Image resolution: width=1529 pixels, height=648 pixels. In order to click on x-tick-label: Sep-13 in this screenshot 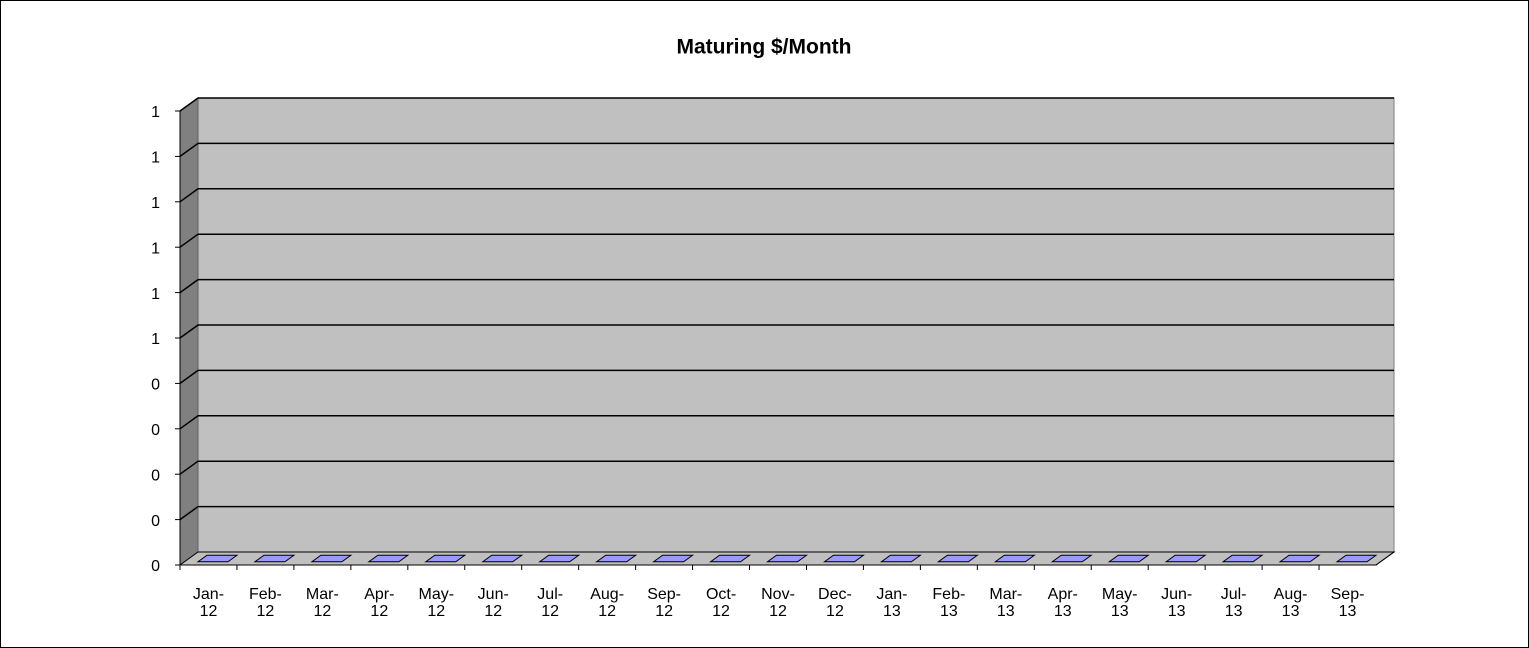, I will do `click(1348, 603)`.